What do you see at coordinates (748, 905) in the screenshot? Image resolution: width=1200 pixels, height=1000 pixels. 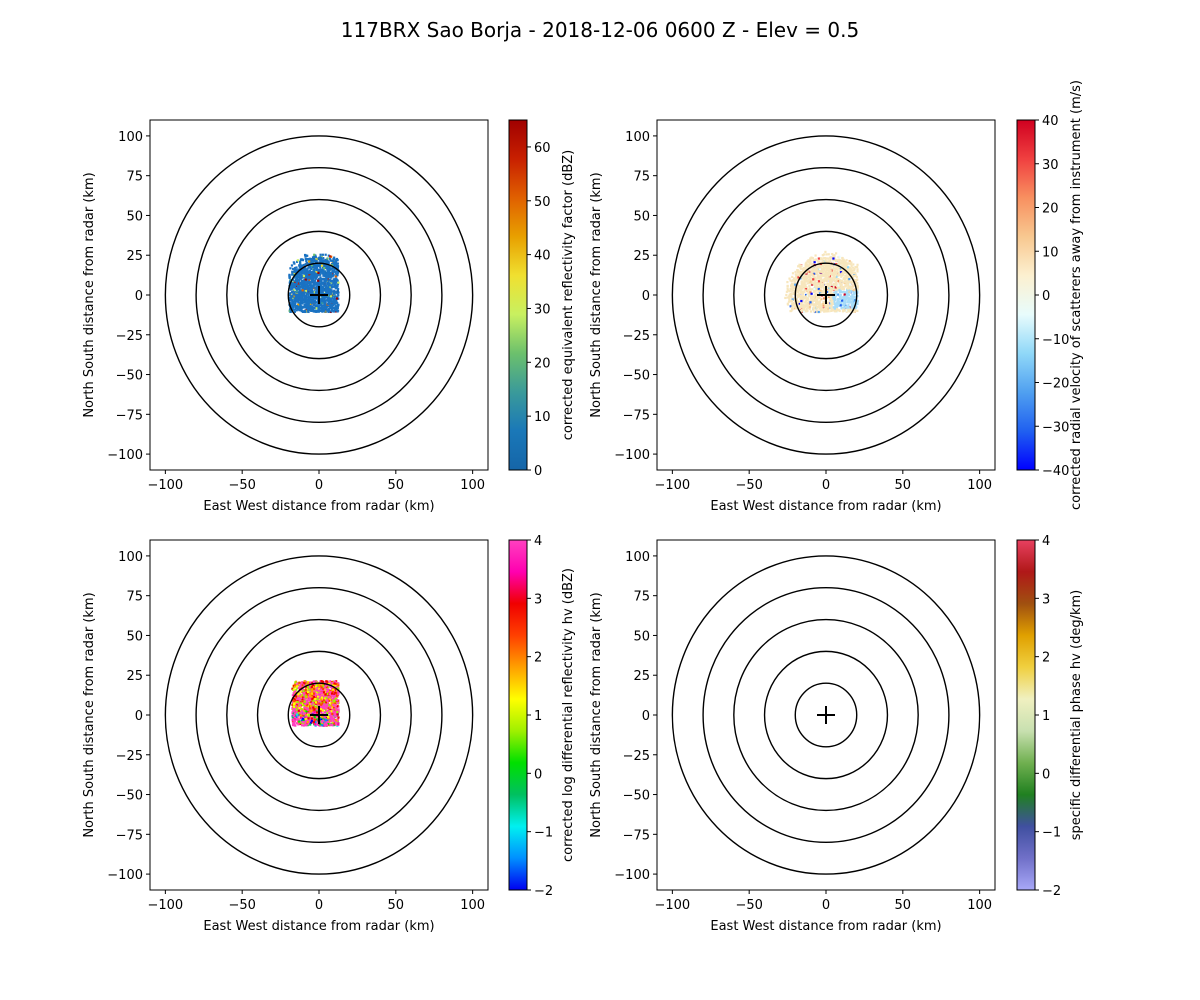 I see `x-tick-label: −50` at bounding box center [748, 905].